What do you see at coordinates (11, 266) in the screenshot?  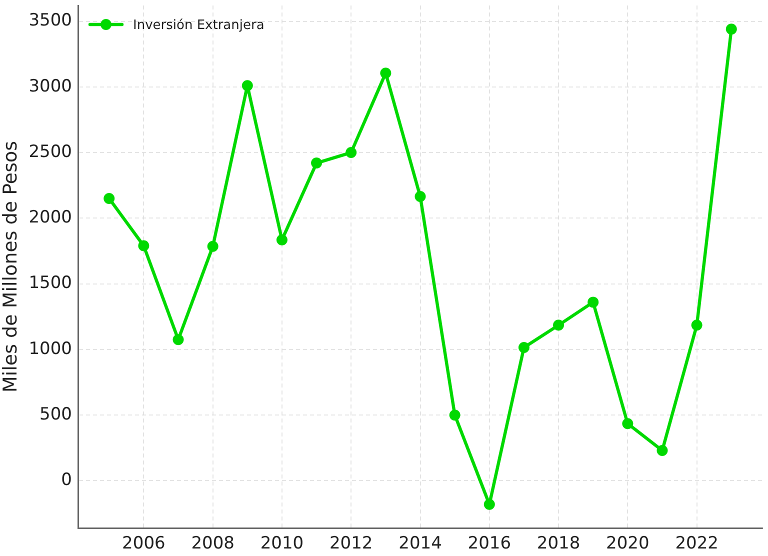 I see `y-axis-title: Miles de Millones de Pesos` at bounding box center [11, 266].